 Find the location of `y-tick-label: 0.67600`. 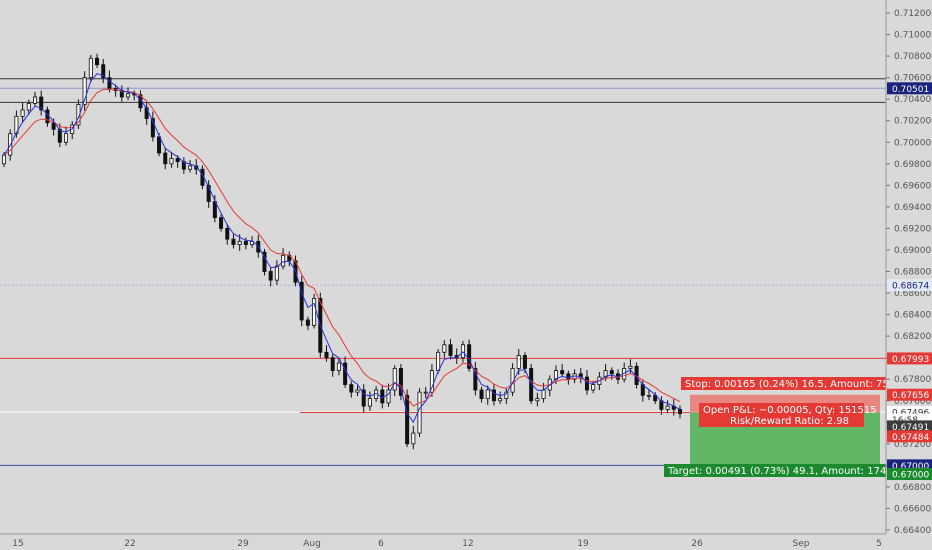

y-tick-label: 0.67600 is located at coordinates (912, 402).